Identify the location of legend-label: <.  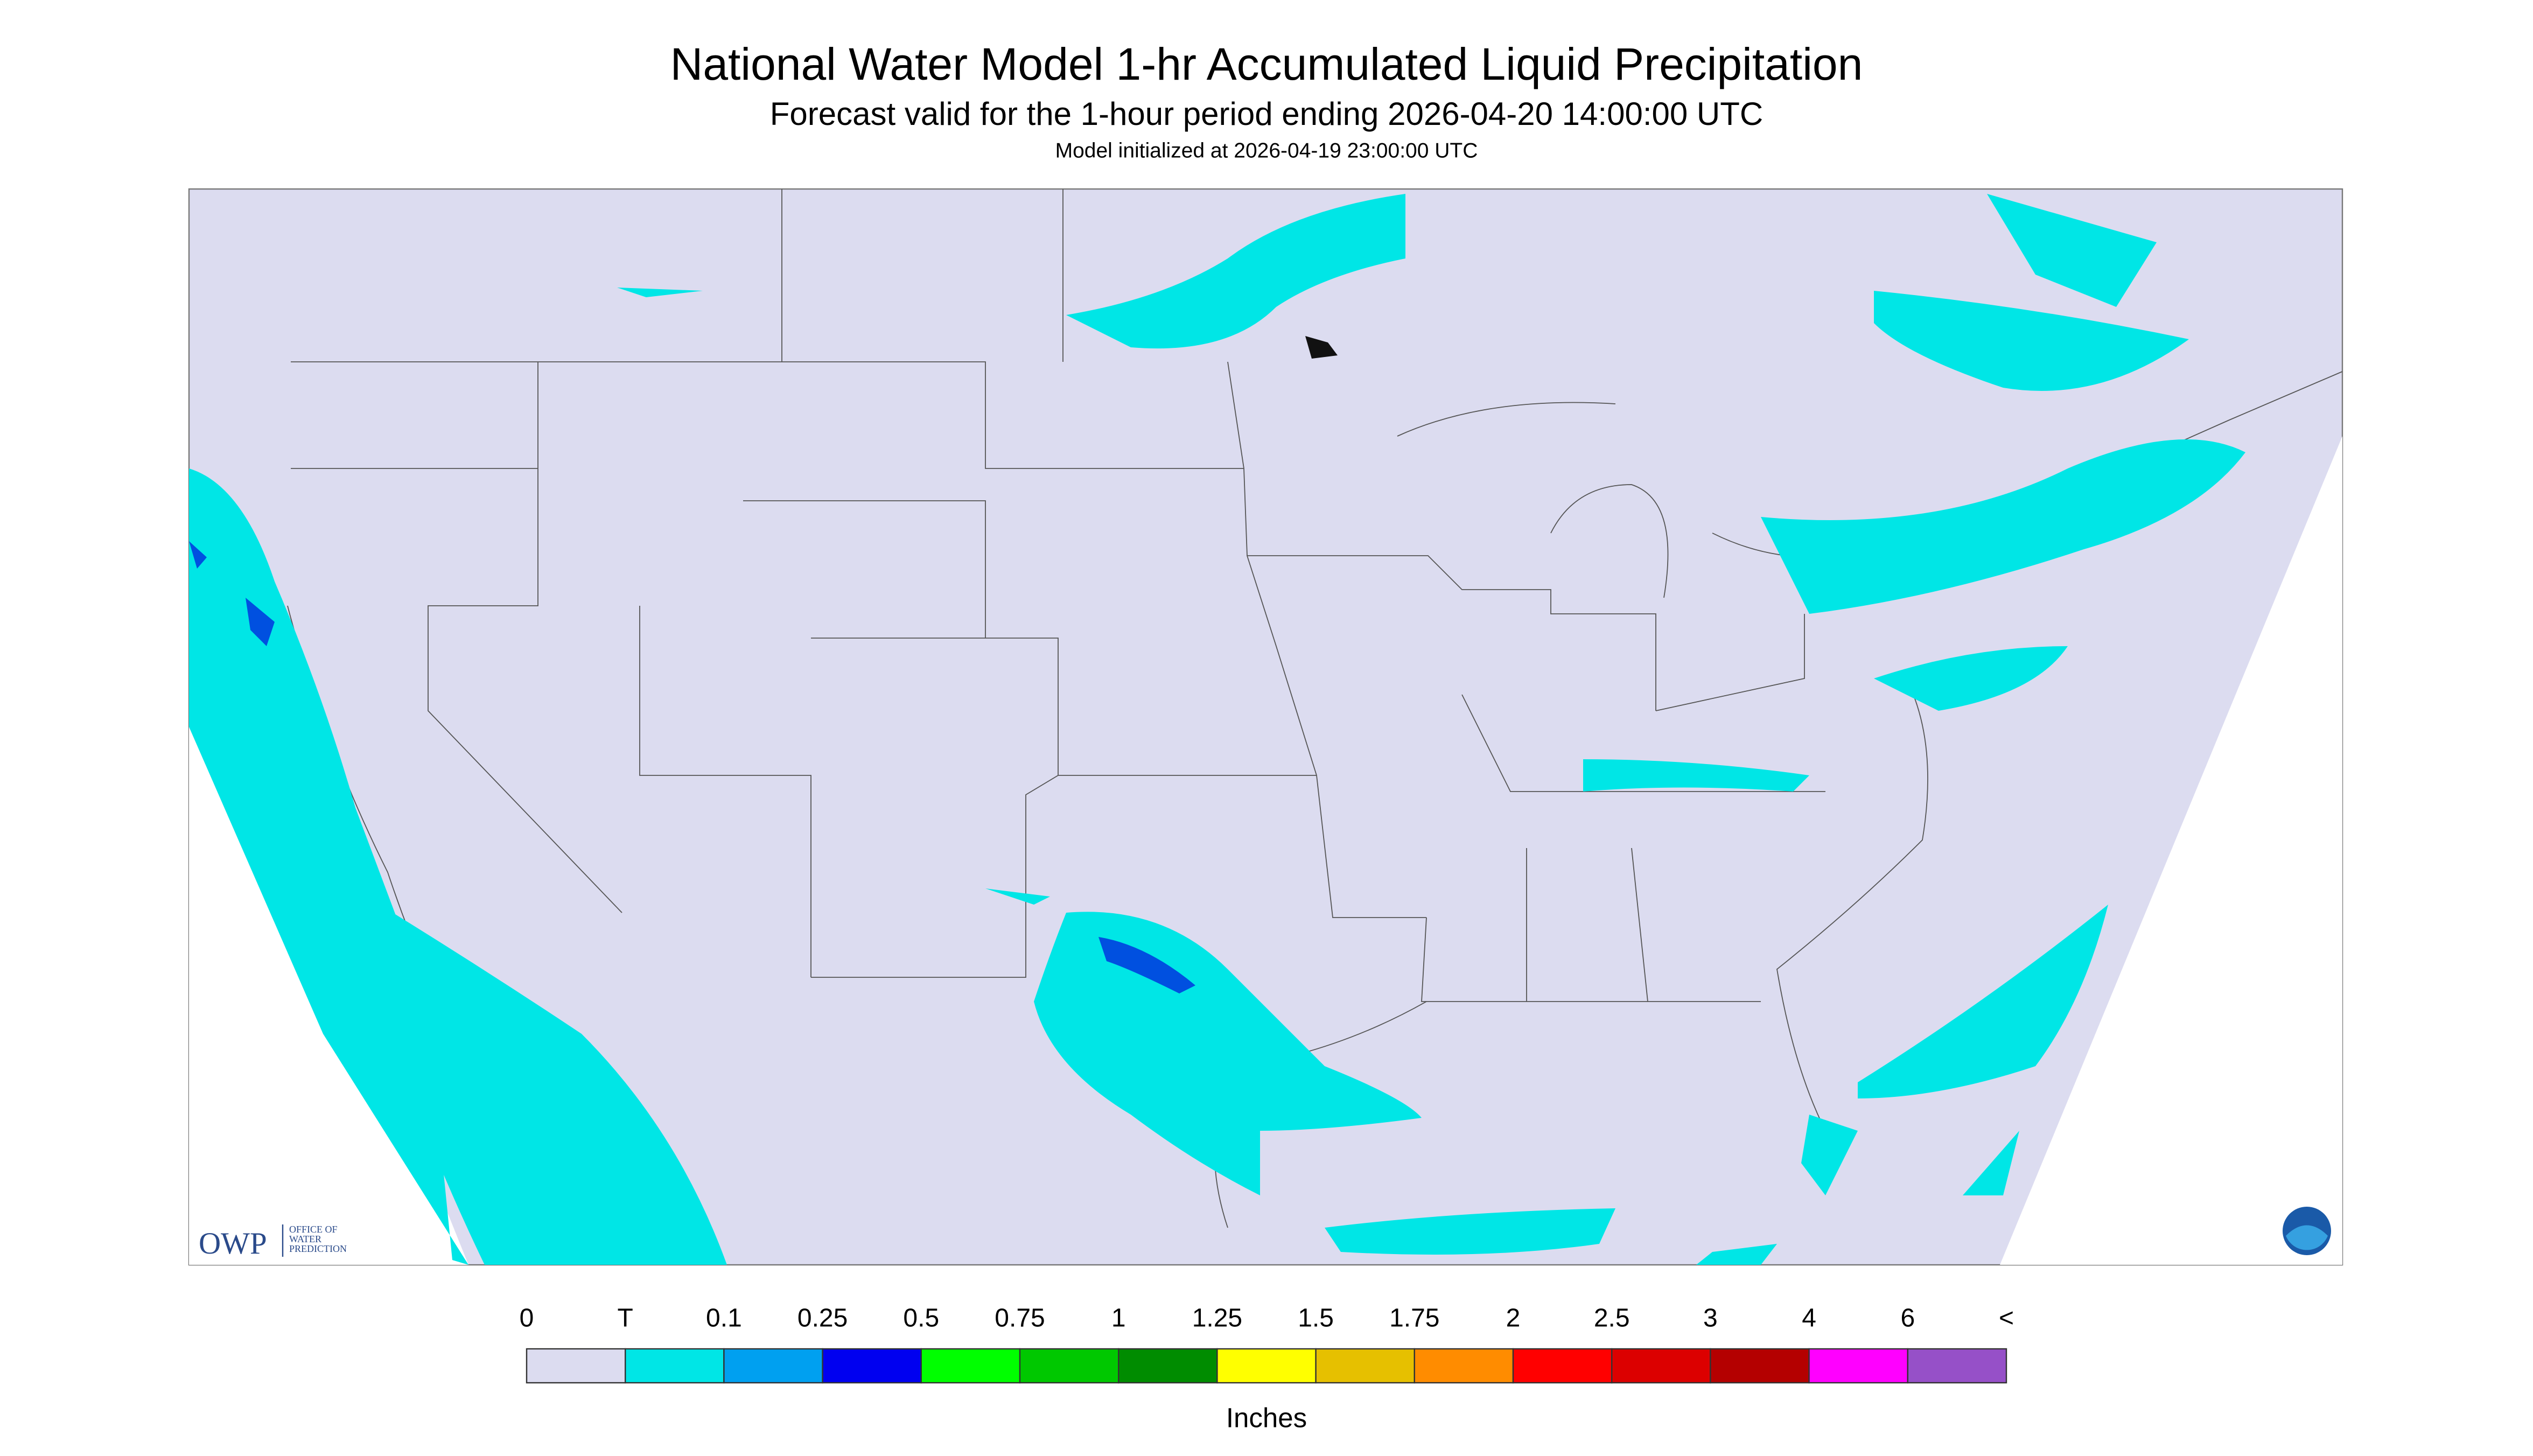
(2006, 1318).